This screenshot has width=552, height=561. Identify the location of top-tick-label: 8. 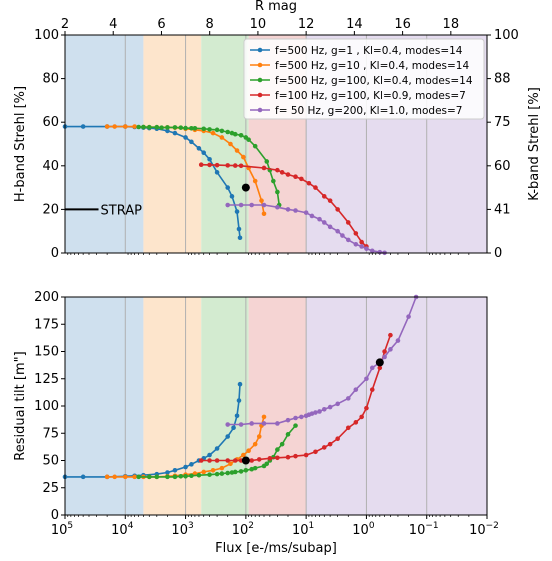
(210, 24).